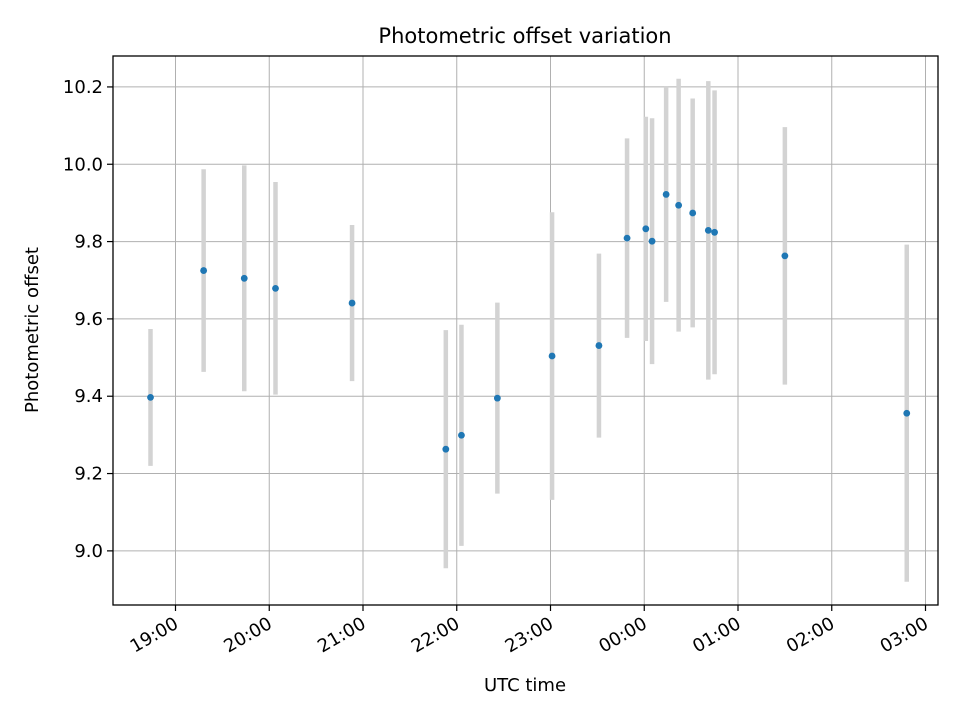  I want to click on y-tick-label: 9.2, so click(88, 474).